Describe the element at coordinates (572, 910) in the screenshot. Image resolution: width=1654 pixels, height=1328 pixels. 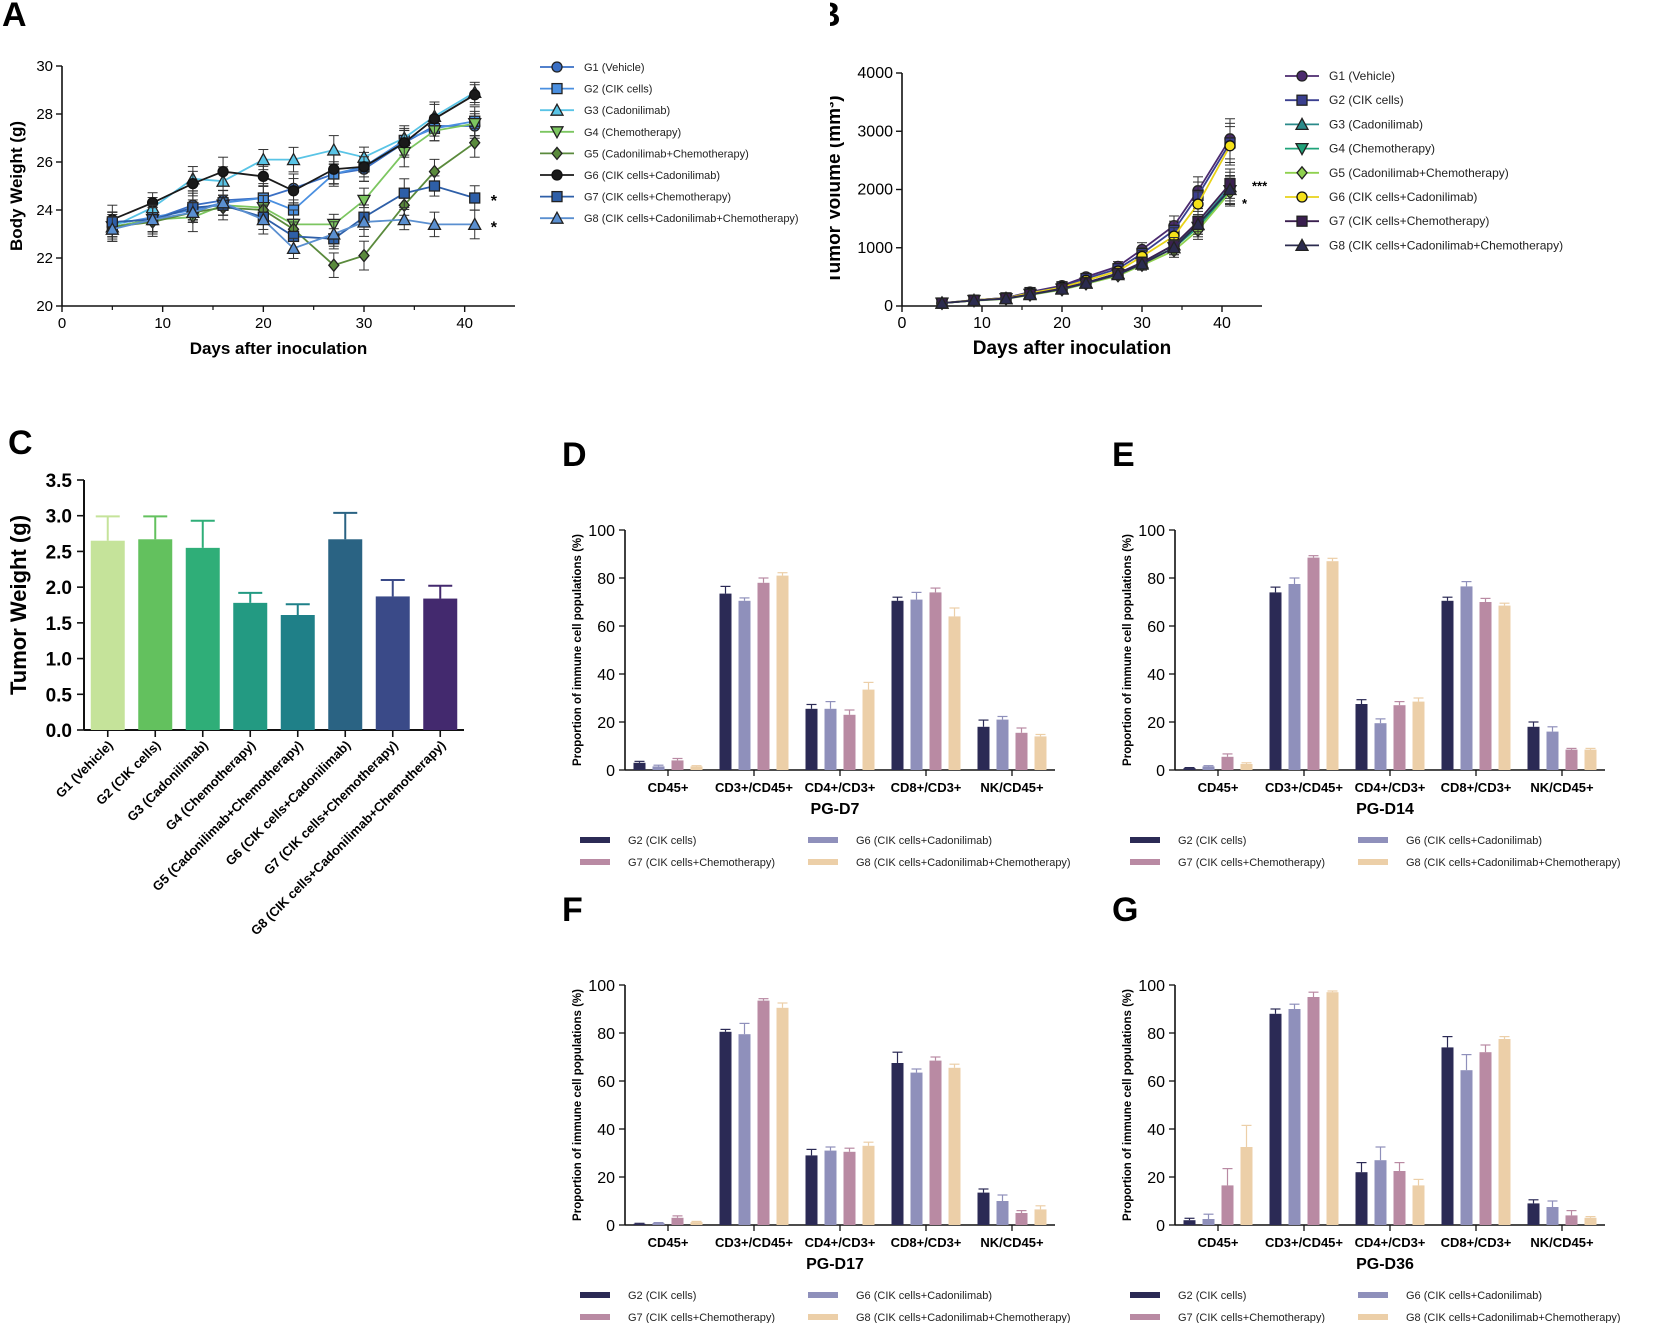
I see `panel-letter: F` at that location.